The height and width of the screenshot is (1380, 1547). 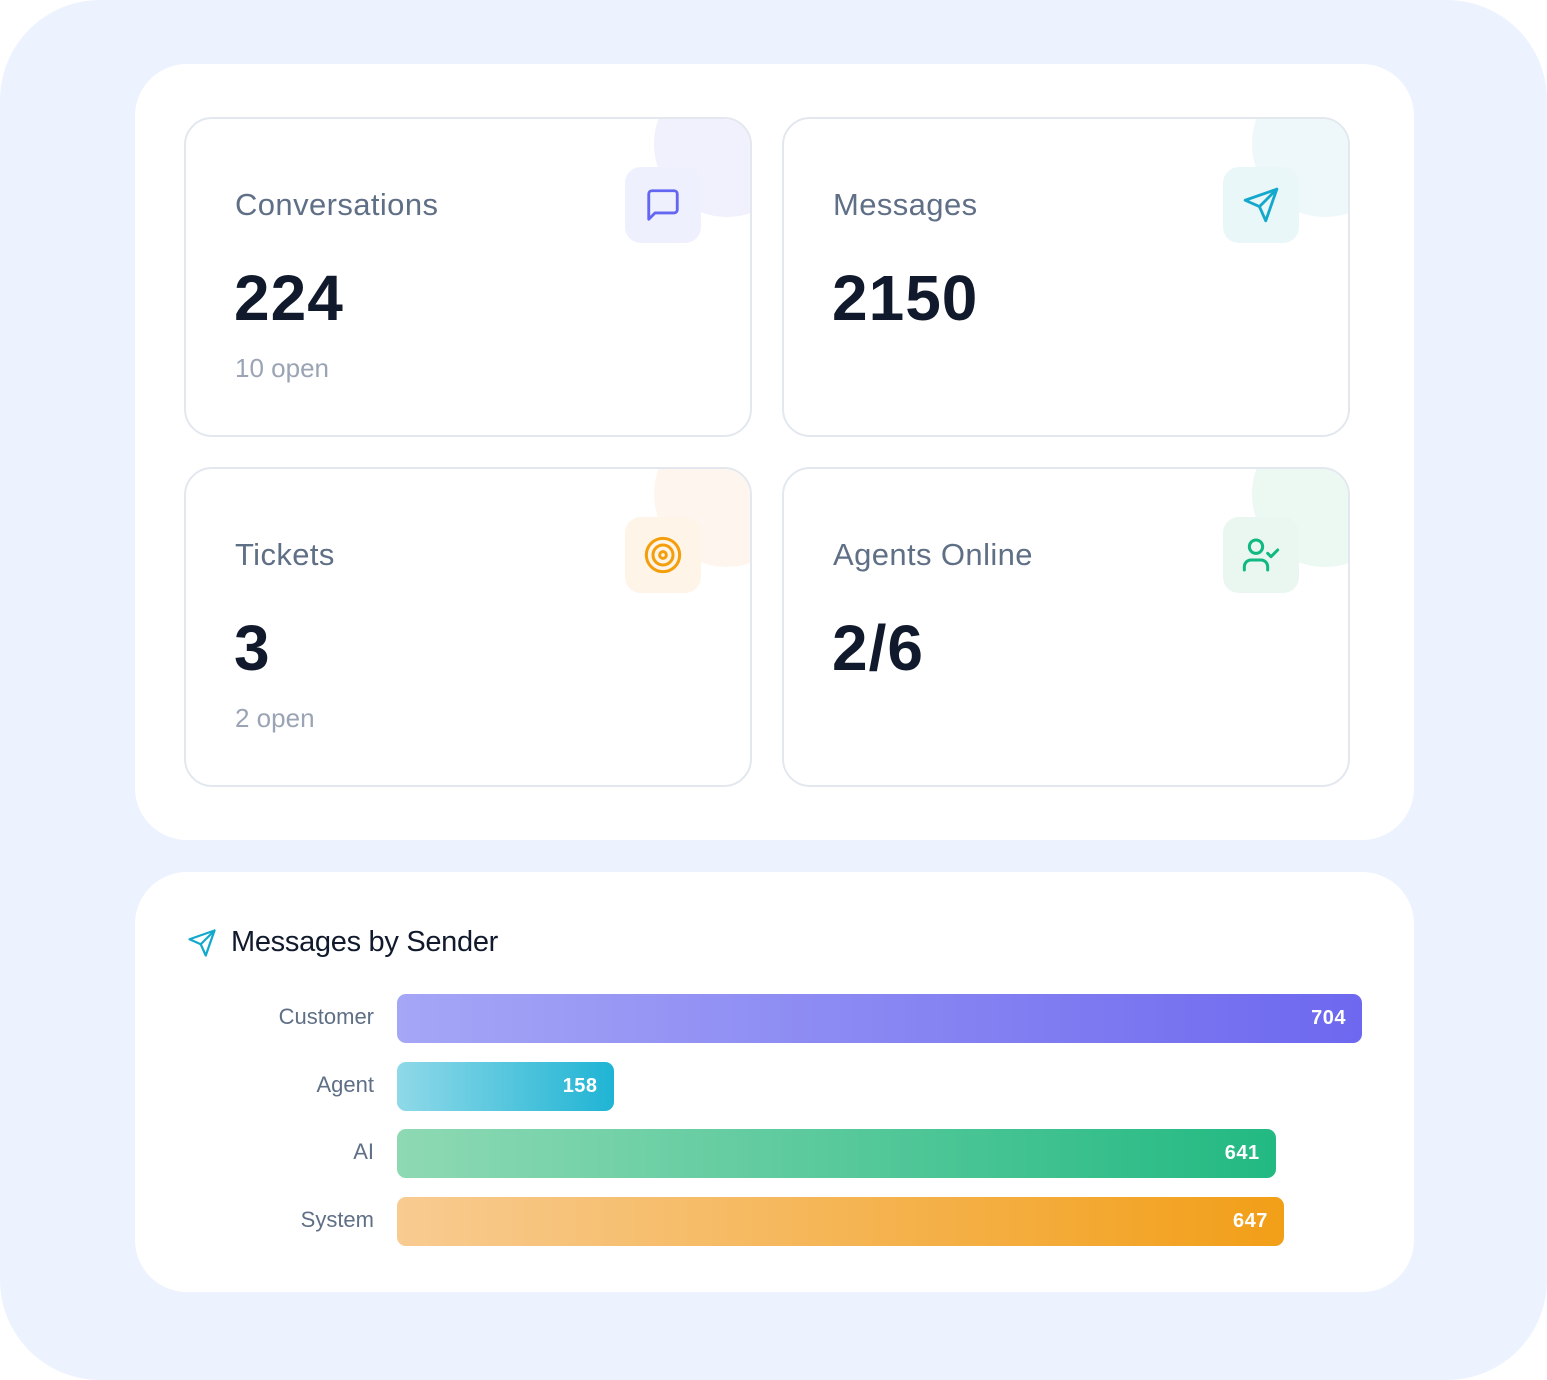 I want to click on user-check-icon, so click(x=1261, y=555).